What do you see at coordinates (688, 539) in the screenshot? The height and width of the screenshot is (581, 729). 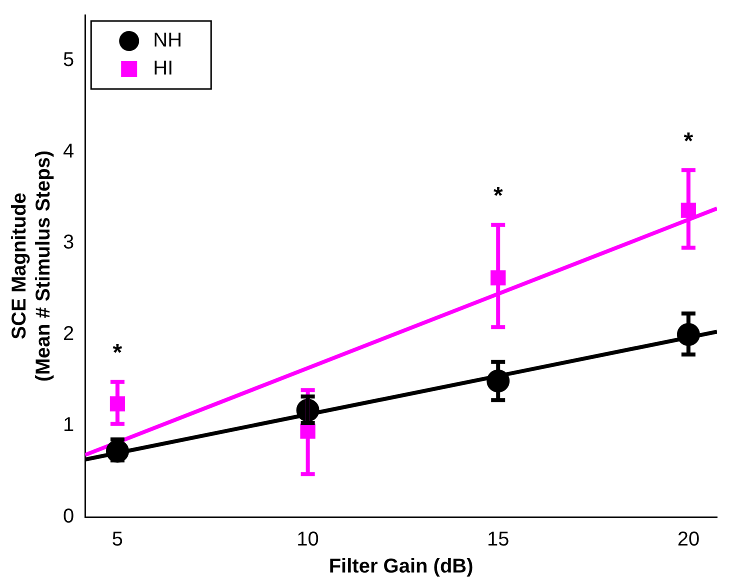 I see `x-tick-label: 20` at bounding box center [688, 539].